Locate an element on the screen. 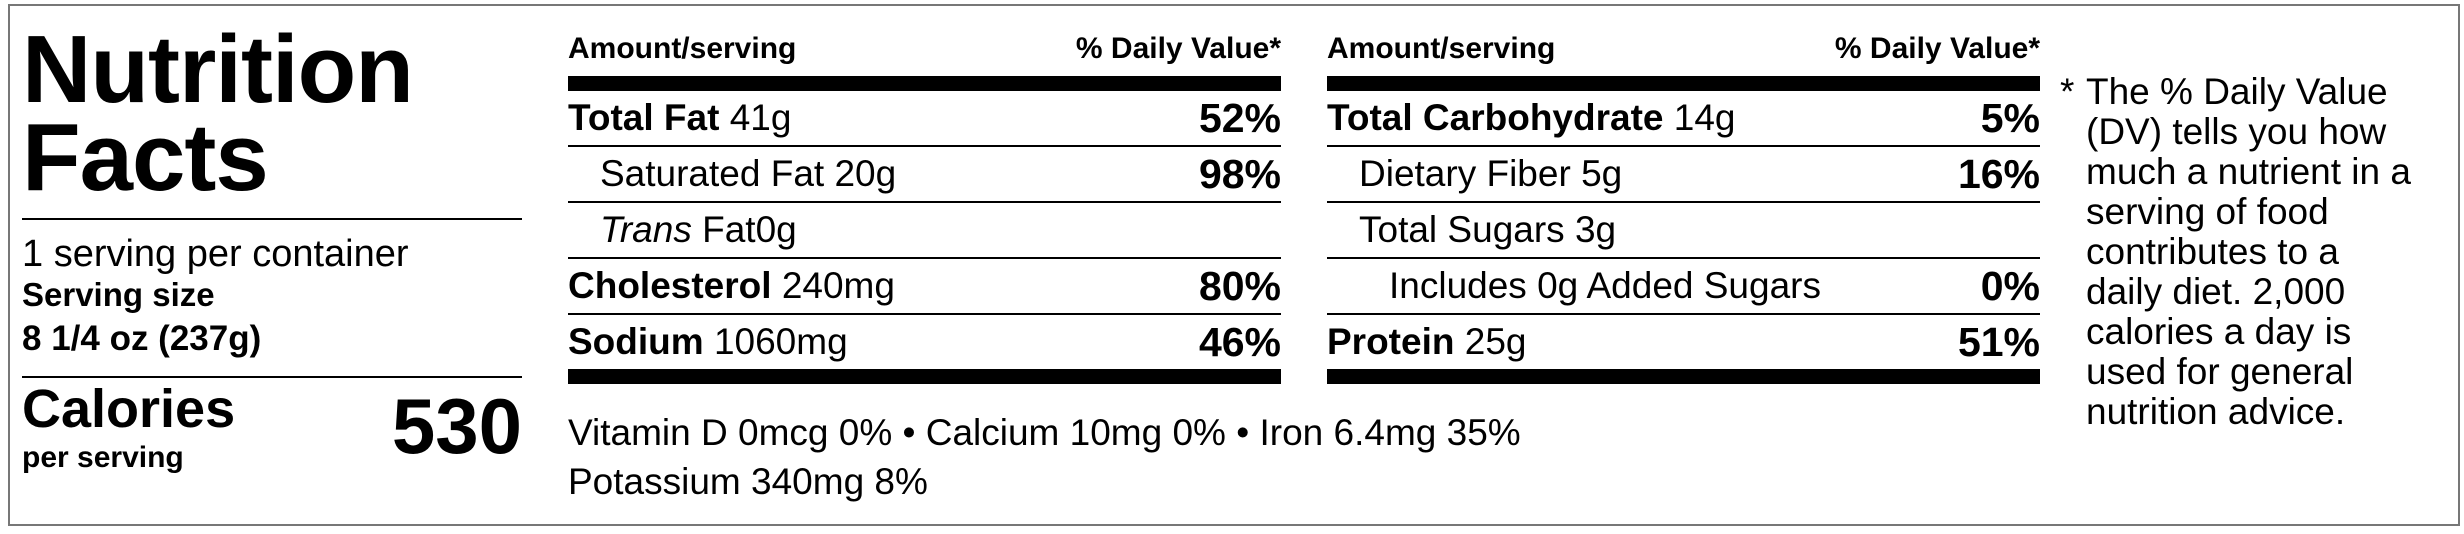  nutrient-amount: 20g is located at coordinates (865, 173).